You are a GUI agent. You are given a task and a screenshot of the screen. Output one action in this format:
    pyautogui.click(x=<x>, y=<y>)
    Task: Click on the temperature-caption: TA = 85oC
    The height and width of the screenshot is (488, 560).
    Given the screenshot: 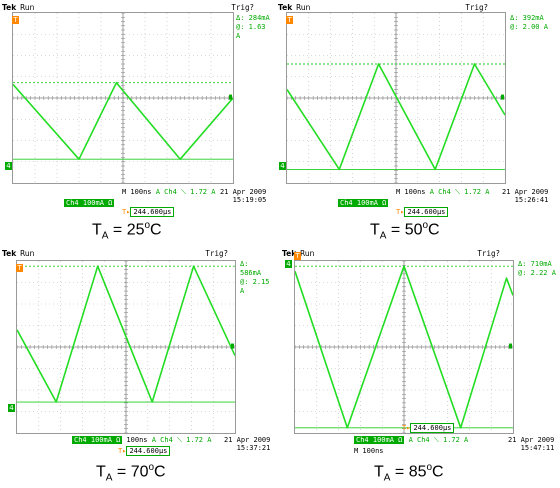 What is the action you would take?
    pyautogui.click(x=409, y=473)
    